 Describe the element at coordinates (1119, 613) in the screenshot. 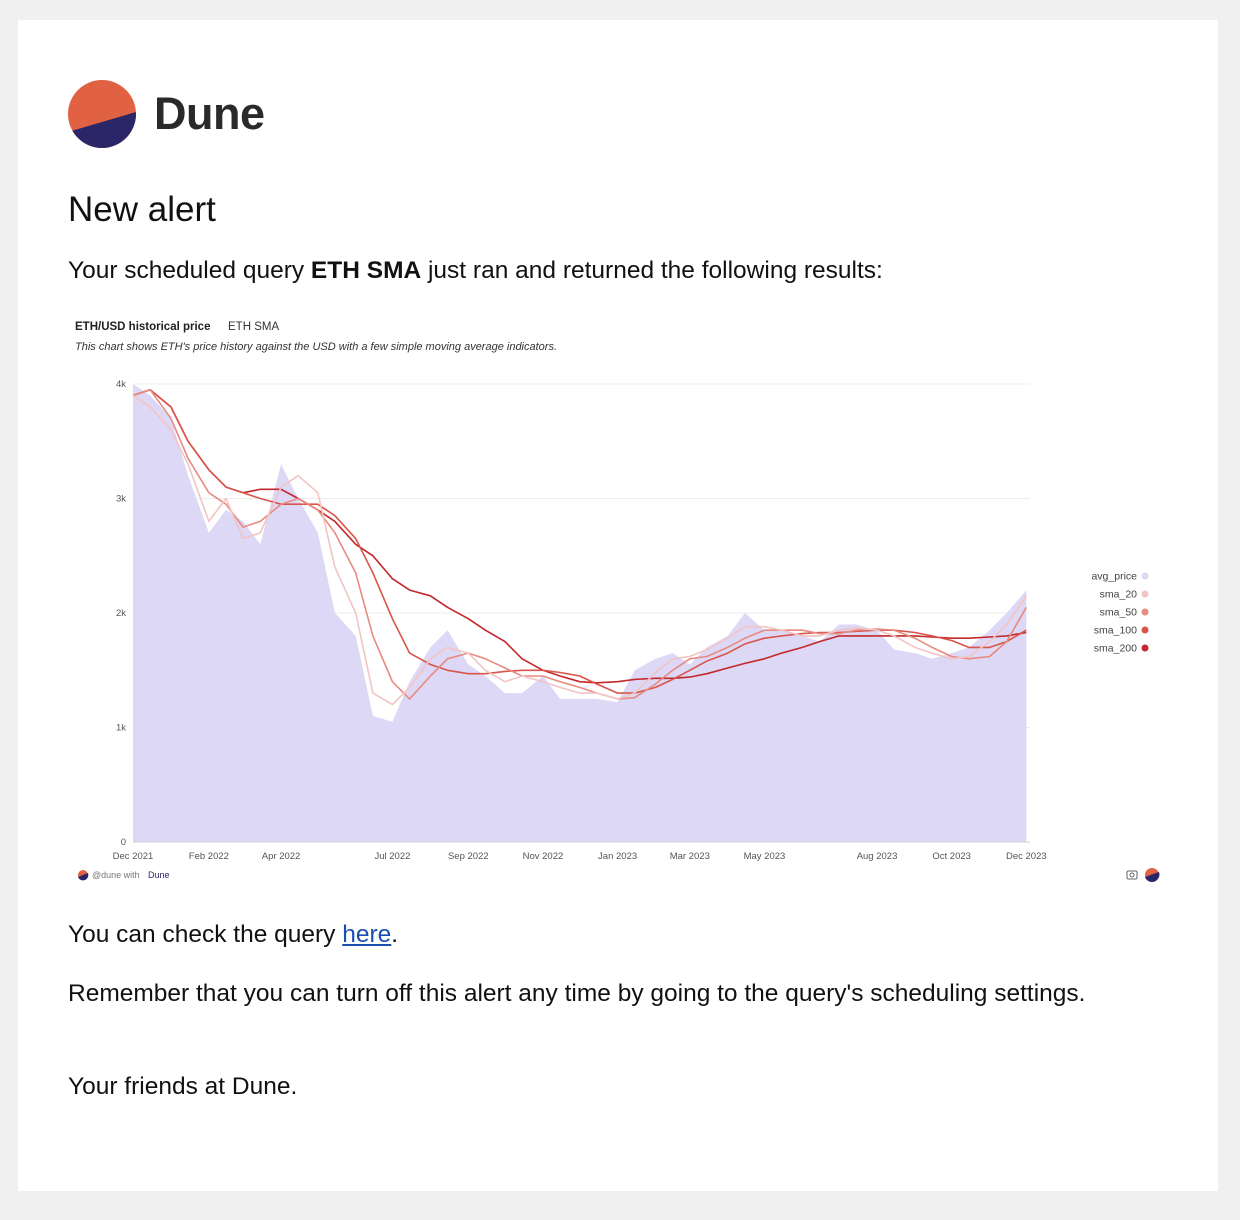

I see `legend-label: sma_50` at that location.